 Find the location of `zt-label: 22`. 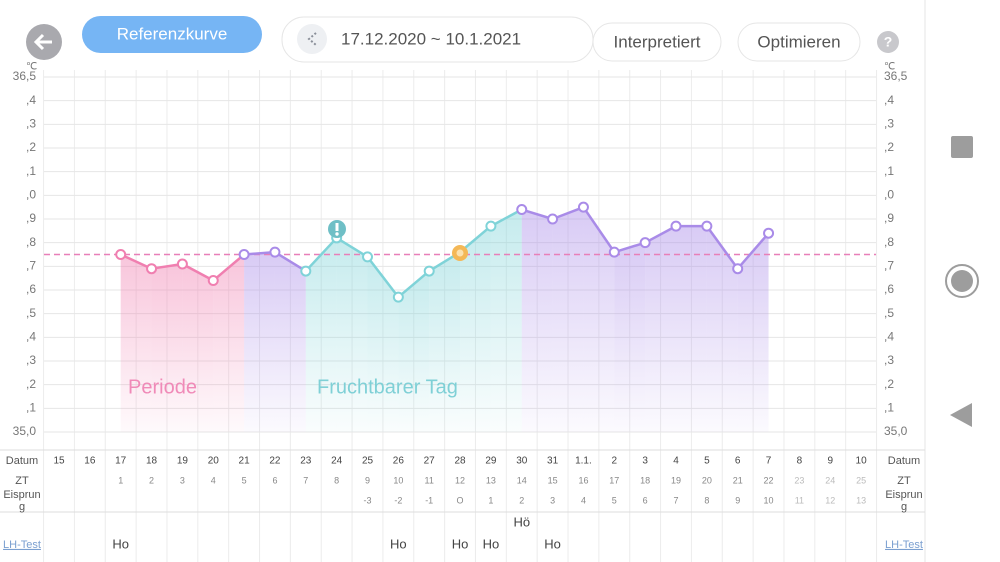

zt-label: 22 is located at coordinates (769, 480).